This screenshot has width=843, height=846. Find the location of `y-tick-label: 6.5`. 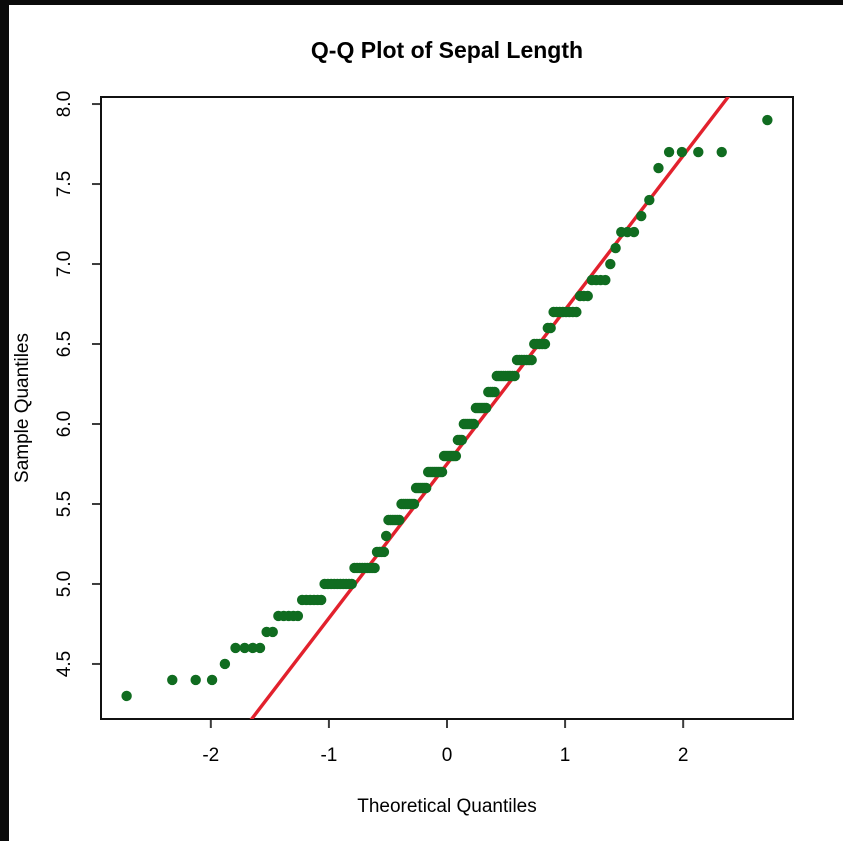

y-tick-label: 6.5 is located at coordinates (64, 344).